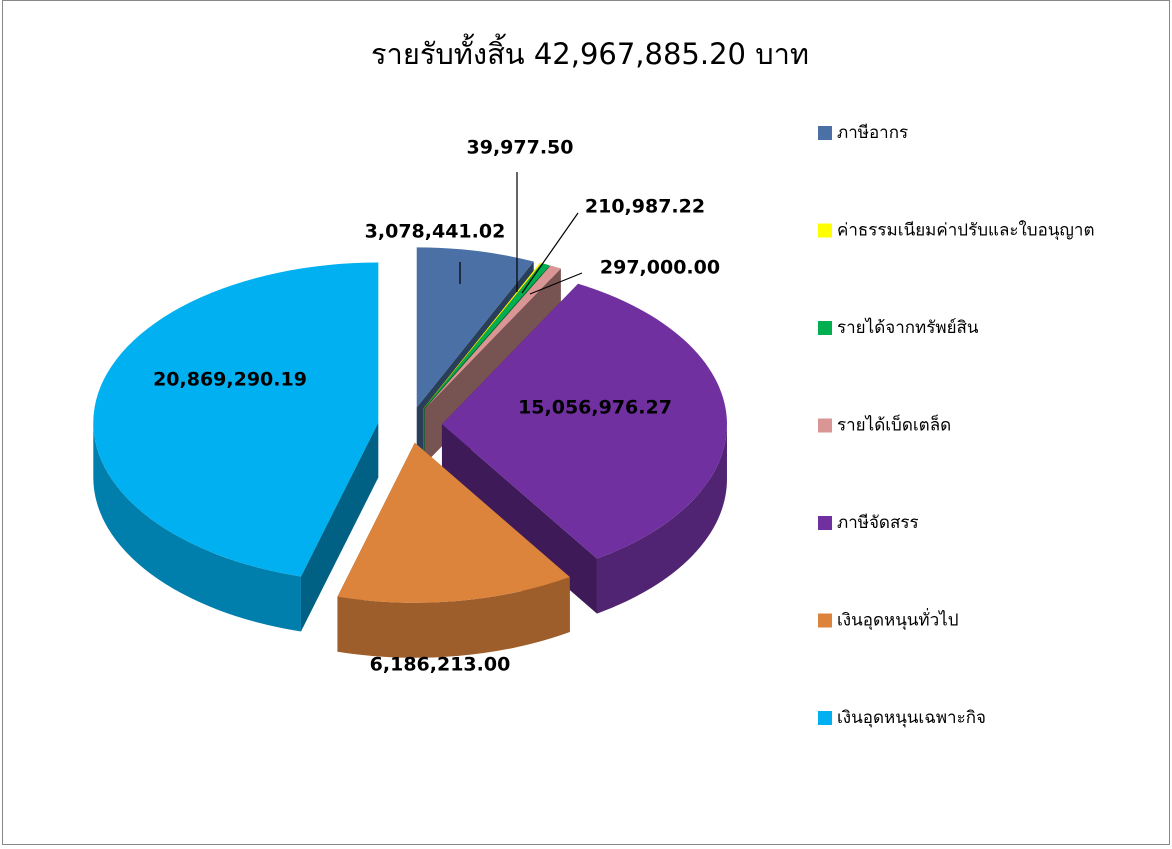  What do you see at coordinates (908, 327) in the screenshot?
I see `legend-label: รายได้จากทรัพย์สิน` at bounding box center [908, 327].